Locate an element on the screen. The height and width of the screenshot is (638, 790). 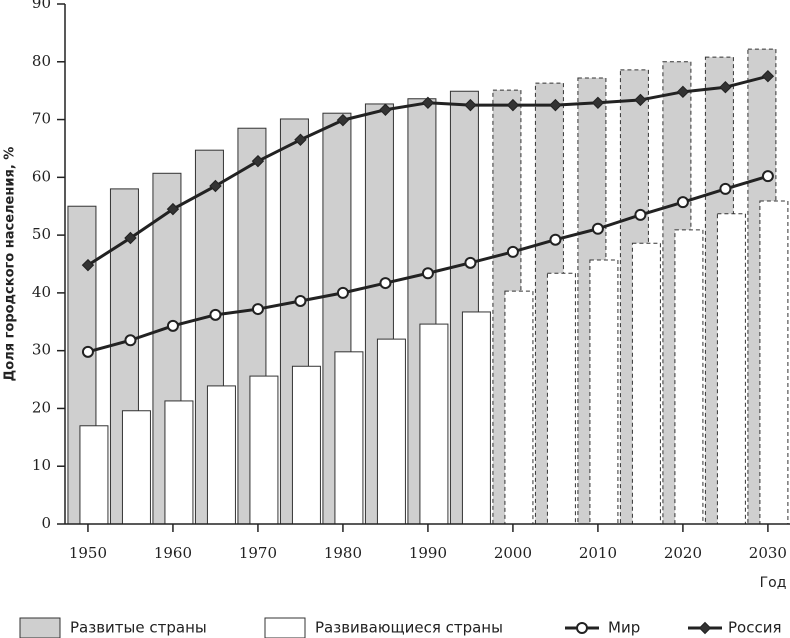
x-tick-label: 1960 is located at coordinates (173, 553).